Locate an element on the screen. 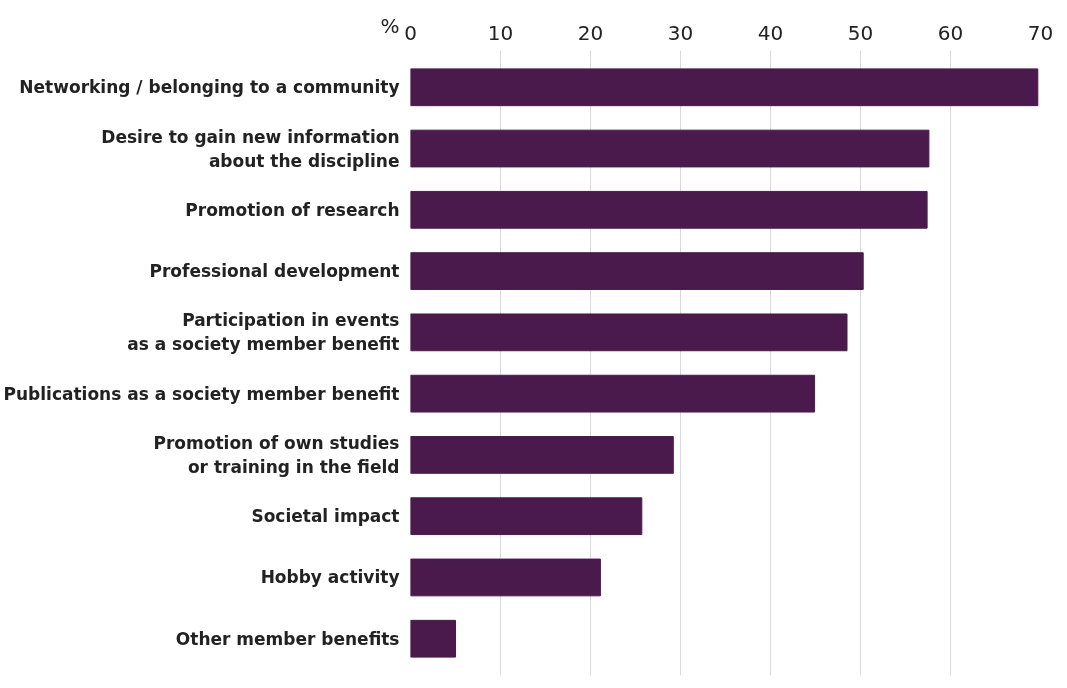 Image resolution: width=1067 pixels, height=688 pixels. x-tick-label: 30 is located at coordinates (680, 32).